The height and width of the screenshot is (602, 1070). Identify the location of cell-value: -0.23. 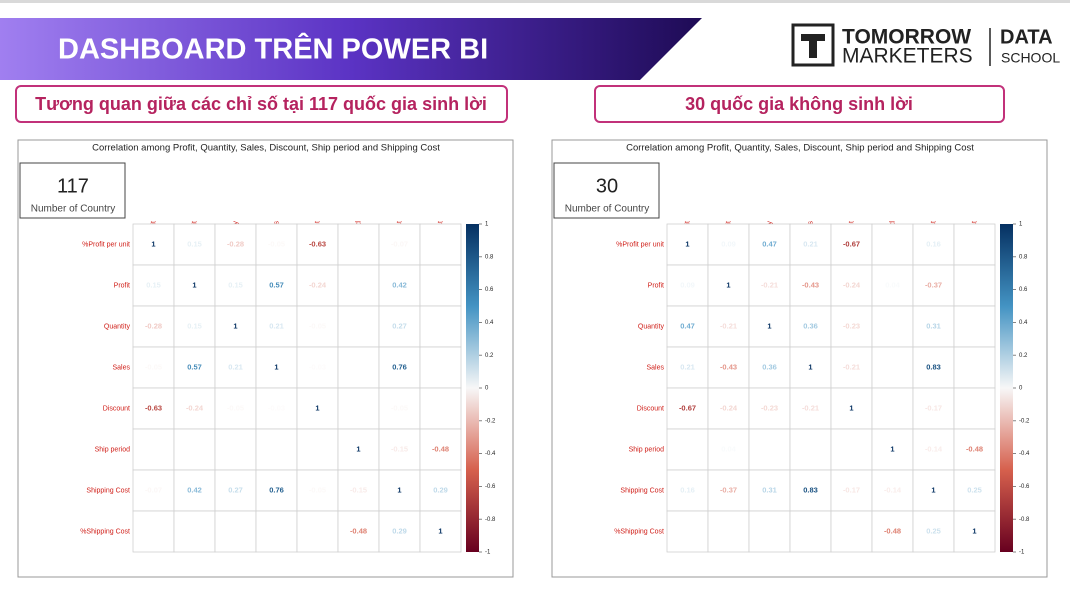
(769, 407).